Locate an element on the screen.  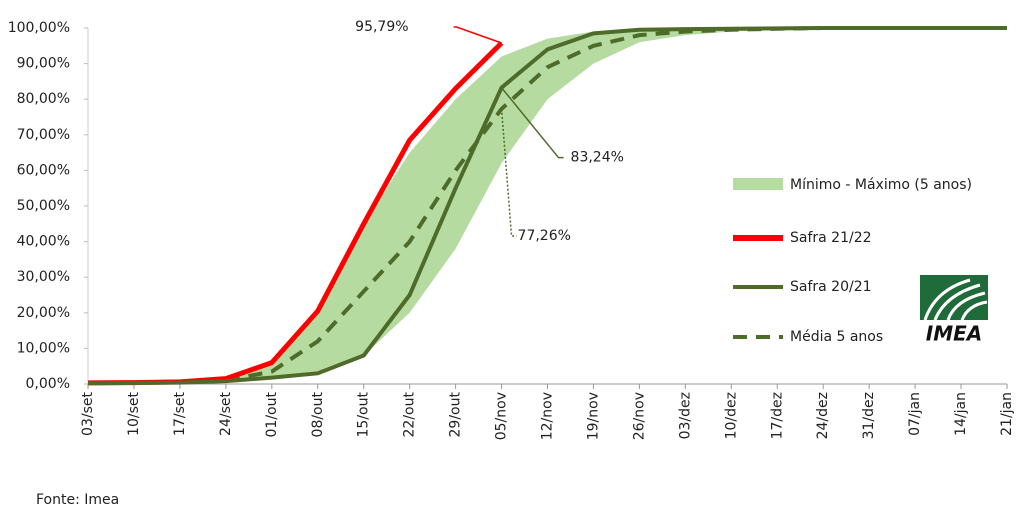
y-tick-label: 50,00% is located at coordinates (43, 206).